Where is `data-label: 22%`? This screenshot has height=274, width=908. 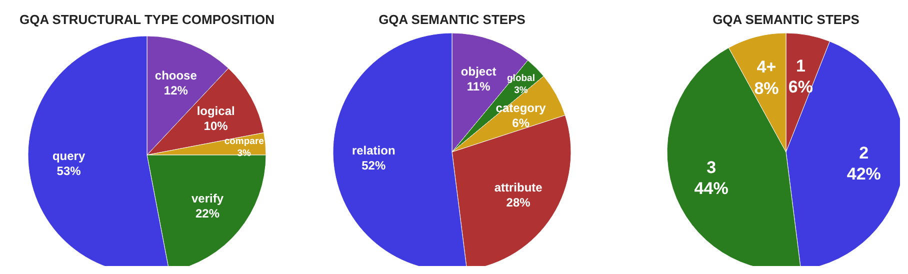
data-label: 22% is located at coordinates (208, 213).